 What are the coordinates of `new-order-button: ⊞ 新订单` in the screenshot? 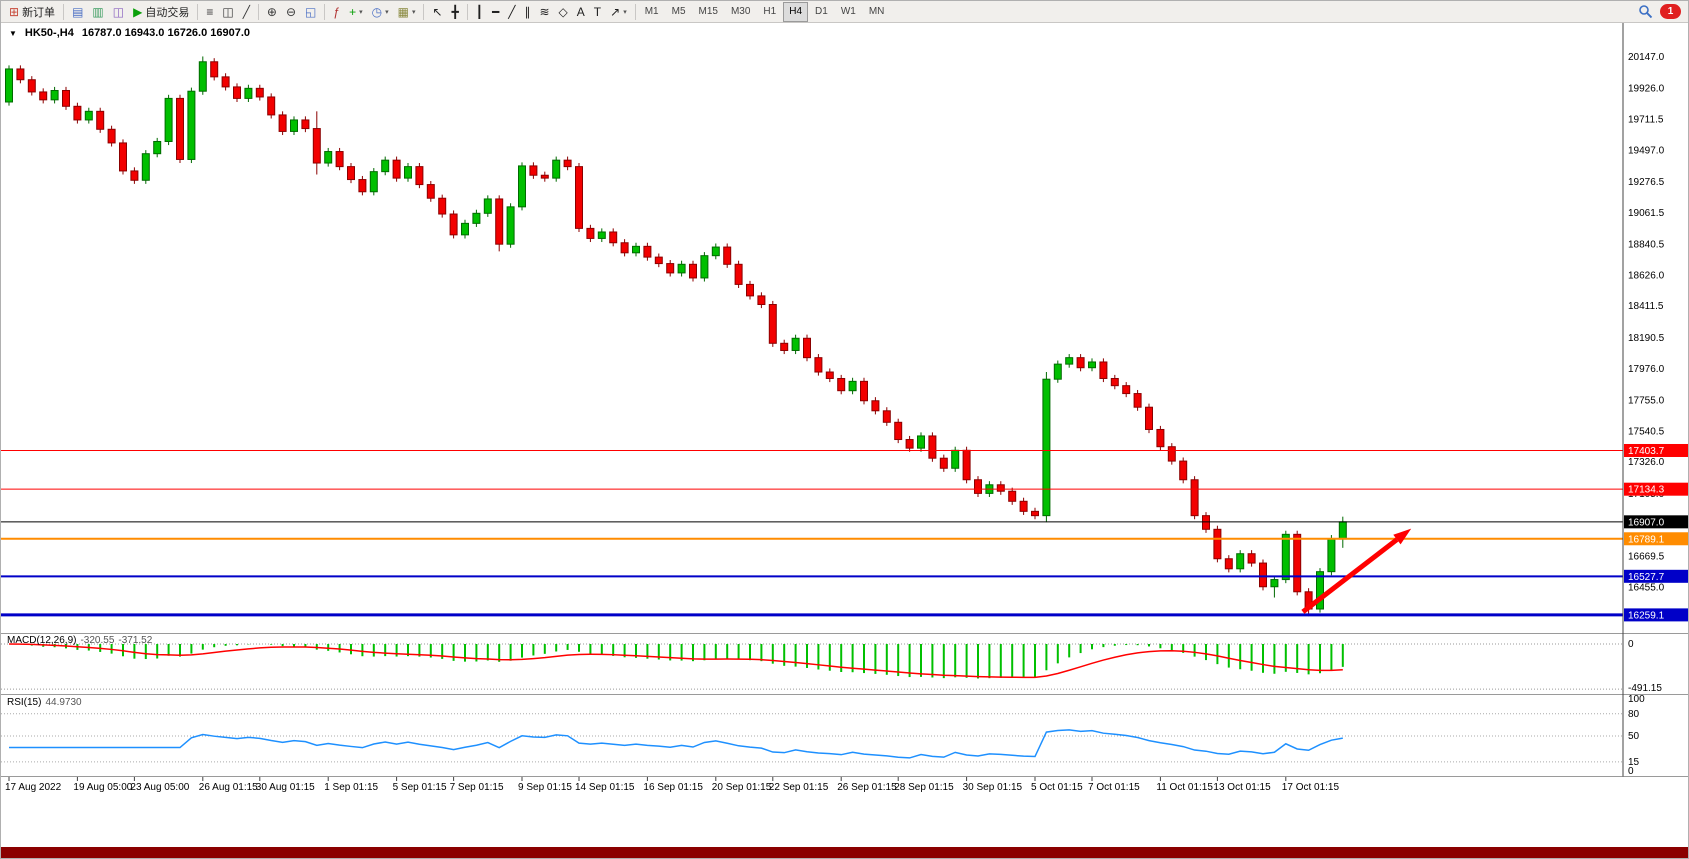 It's located at (32, 12).